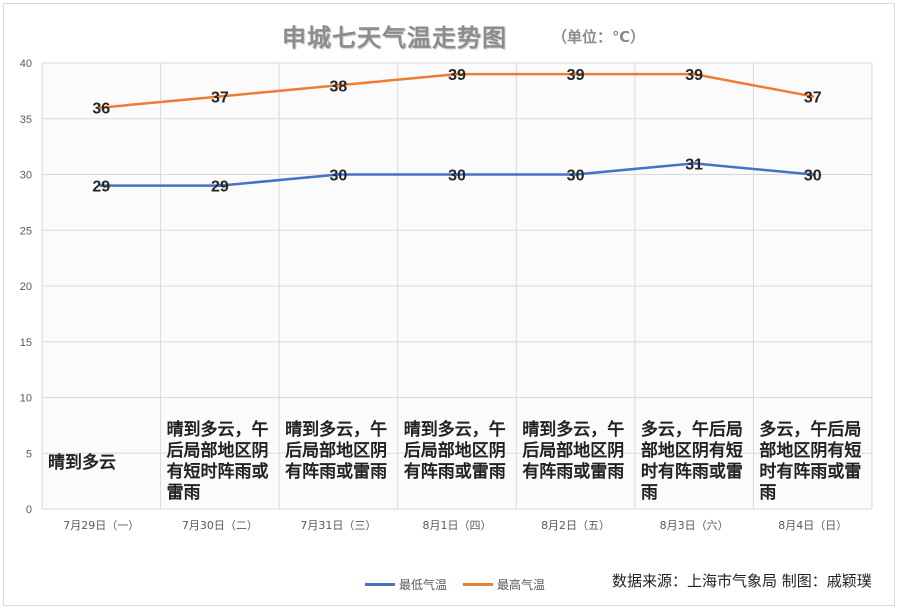  I want to click on legend-swatch-low, so click(380, 584).